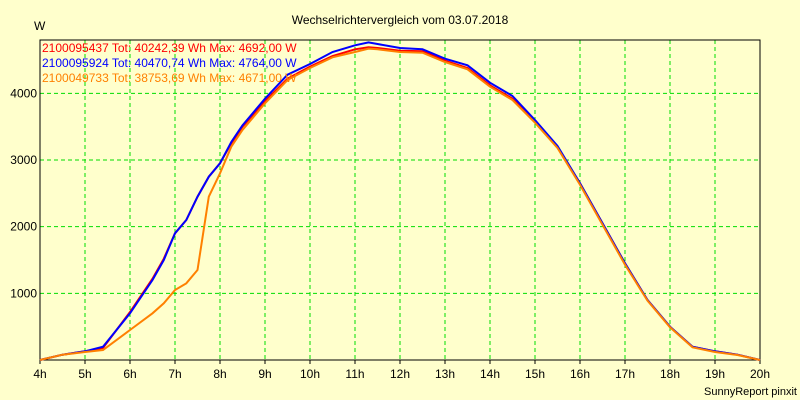  What do you see at coordinates (23, 227) in the screenshot?
I see `y-tick-label: 2000` at bounding box center [23, 227].